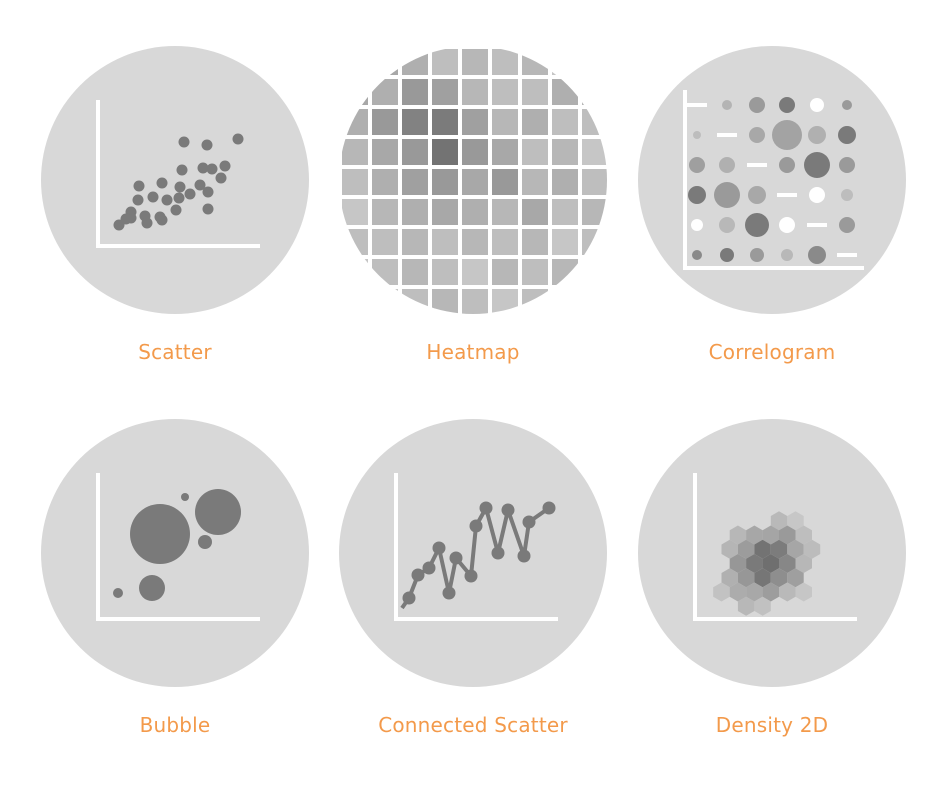 Image resolution: width=933 pixels, height=785 pixels. What do you see at coordinates (473, 725) in the screenshot?
I see `chart-card-label: Connected Scatter` at bounding box center [473, 725].